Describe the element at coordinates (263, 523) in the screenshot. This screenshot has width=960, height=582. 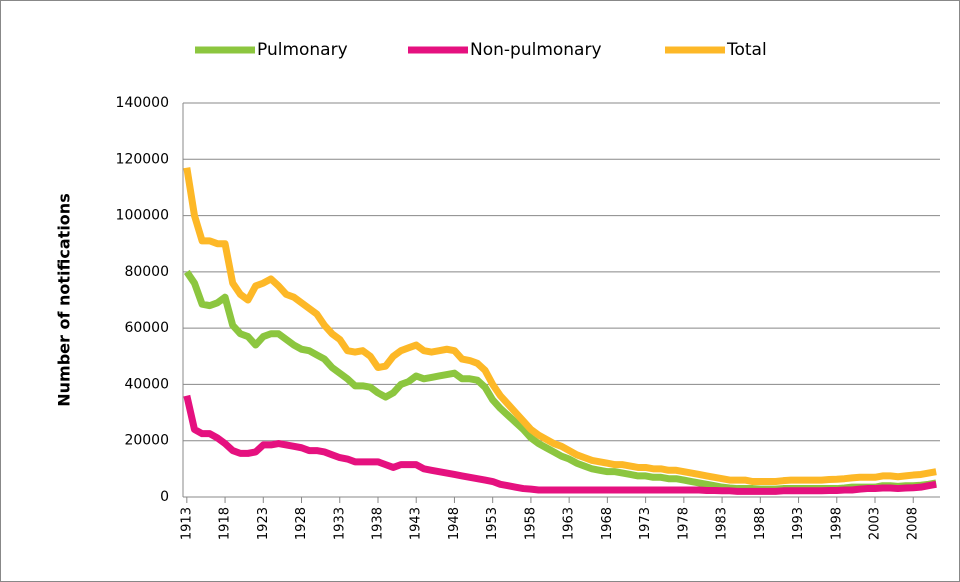
I see `x-tick-label: 1923` at that location.